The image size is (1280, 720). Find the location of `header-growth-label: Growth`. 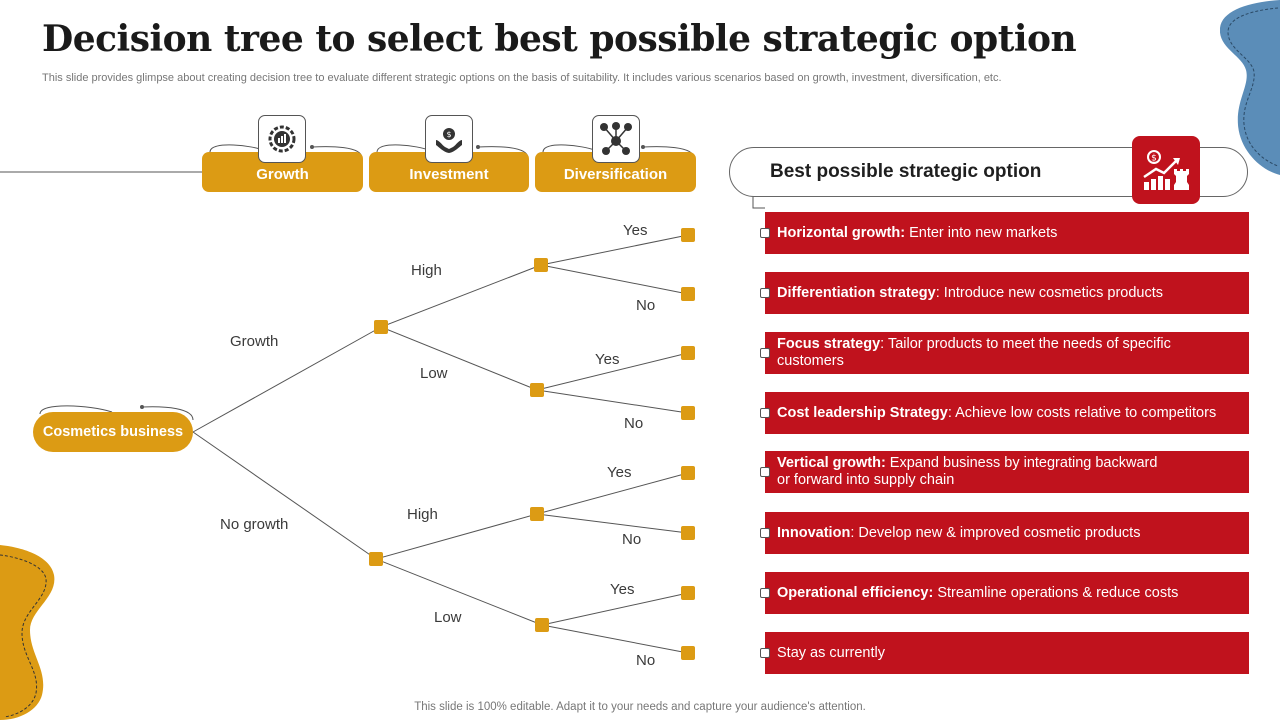

header-growth-label: Growth is located at coordinates (282, 174).